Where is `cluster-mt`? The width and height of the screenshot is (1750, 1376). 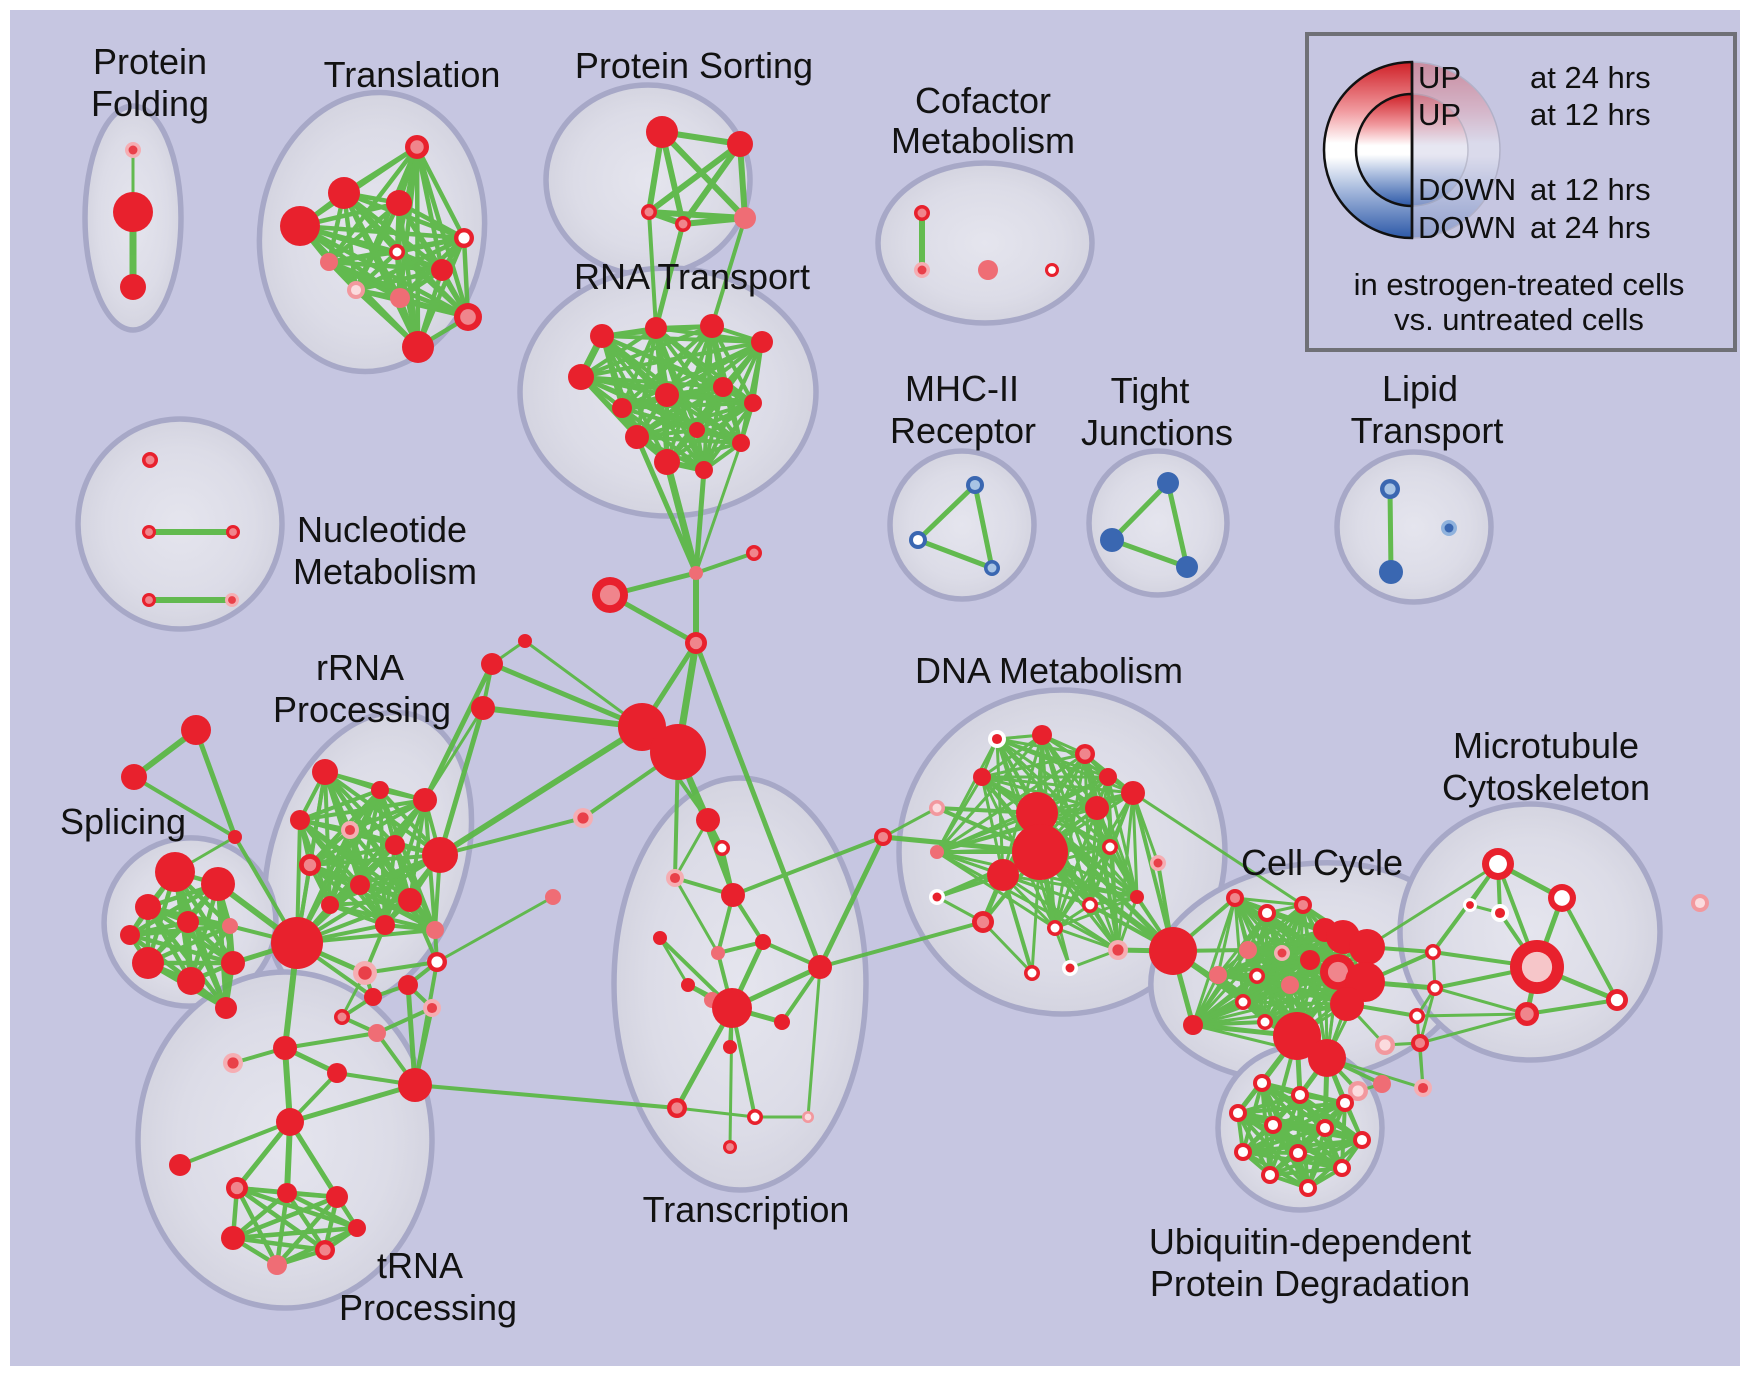 cluster-mt is located at coordinates (1586, 937).